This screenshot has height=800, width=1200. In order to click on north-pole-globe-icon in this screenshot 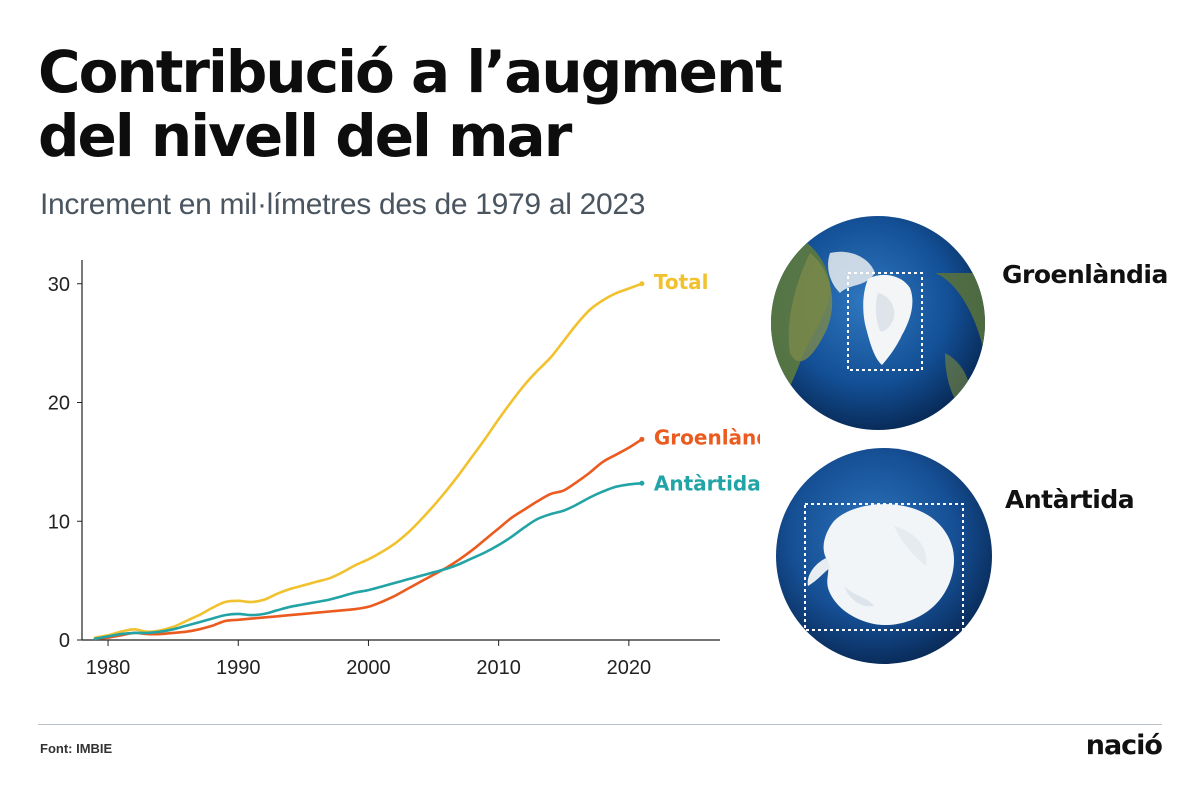, I will do `click(878, 323)`.